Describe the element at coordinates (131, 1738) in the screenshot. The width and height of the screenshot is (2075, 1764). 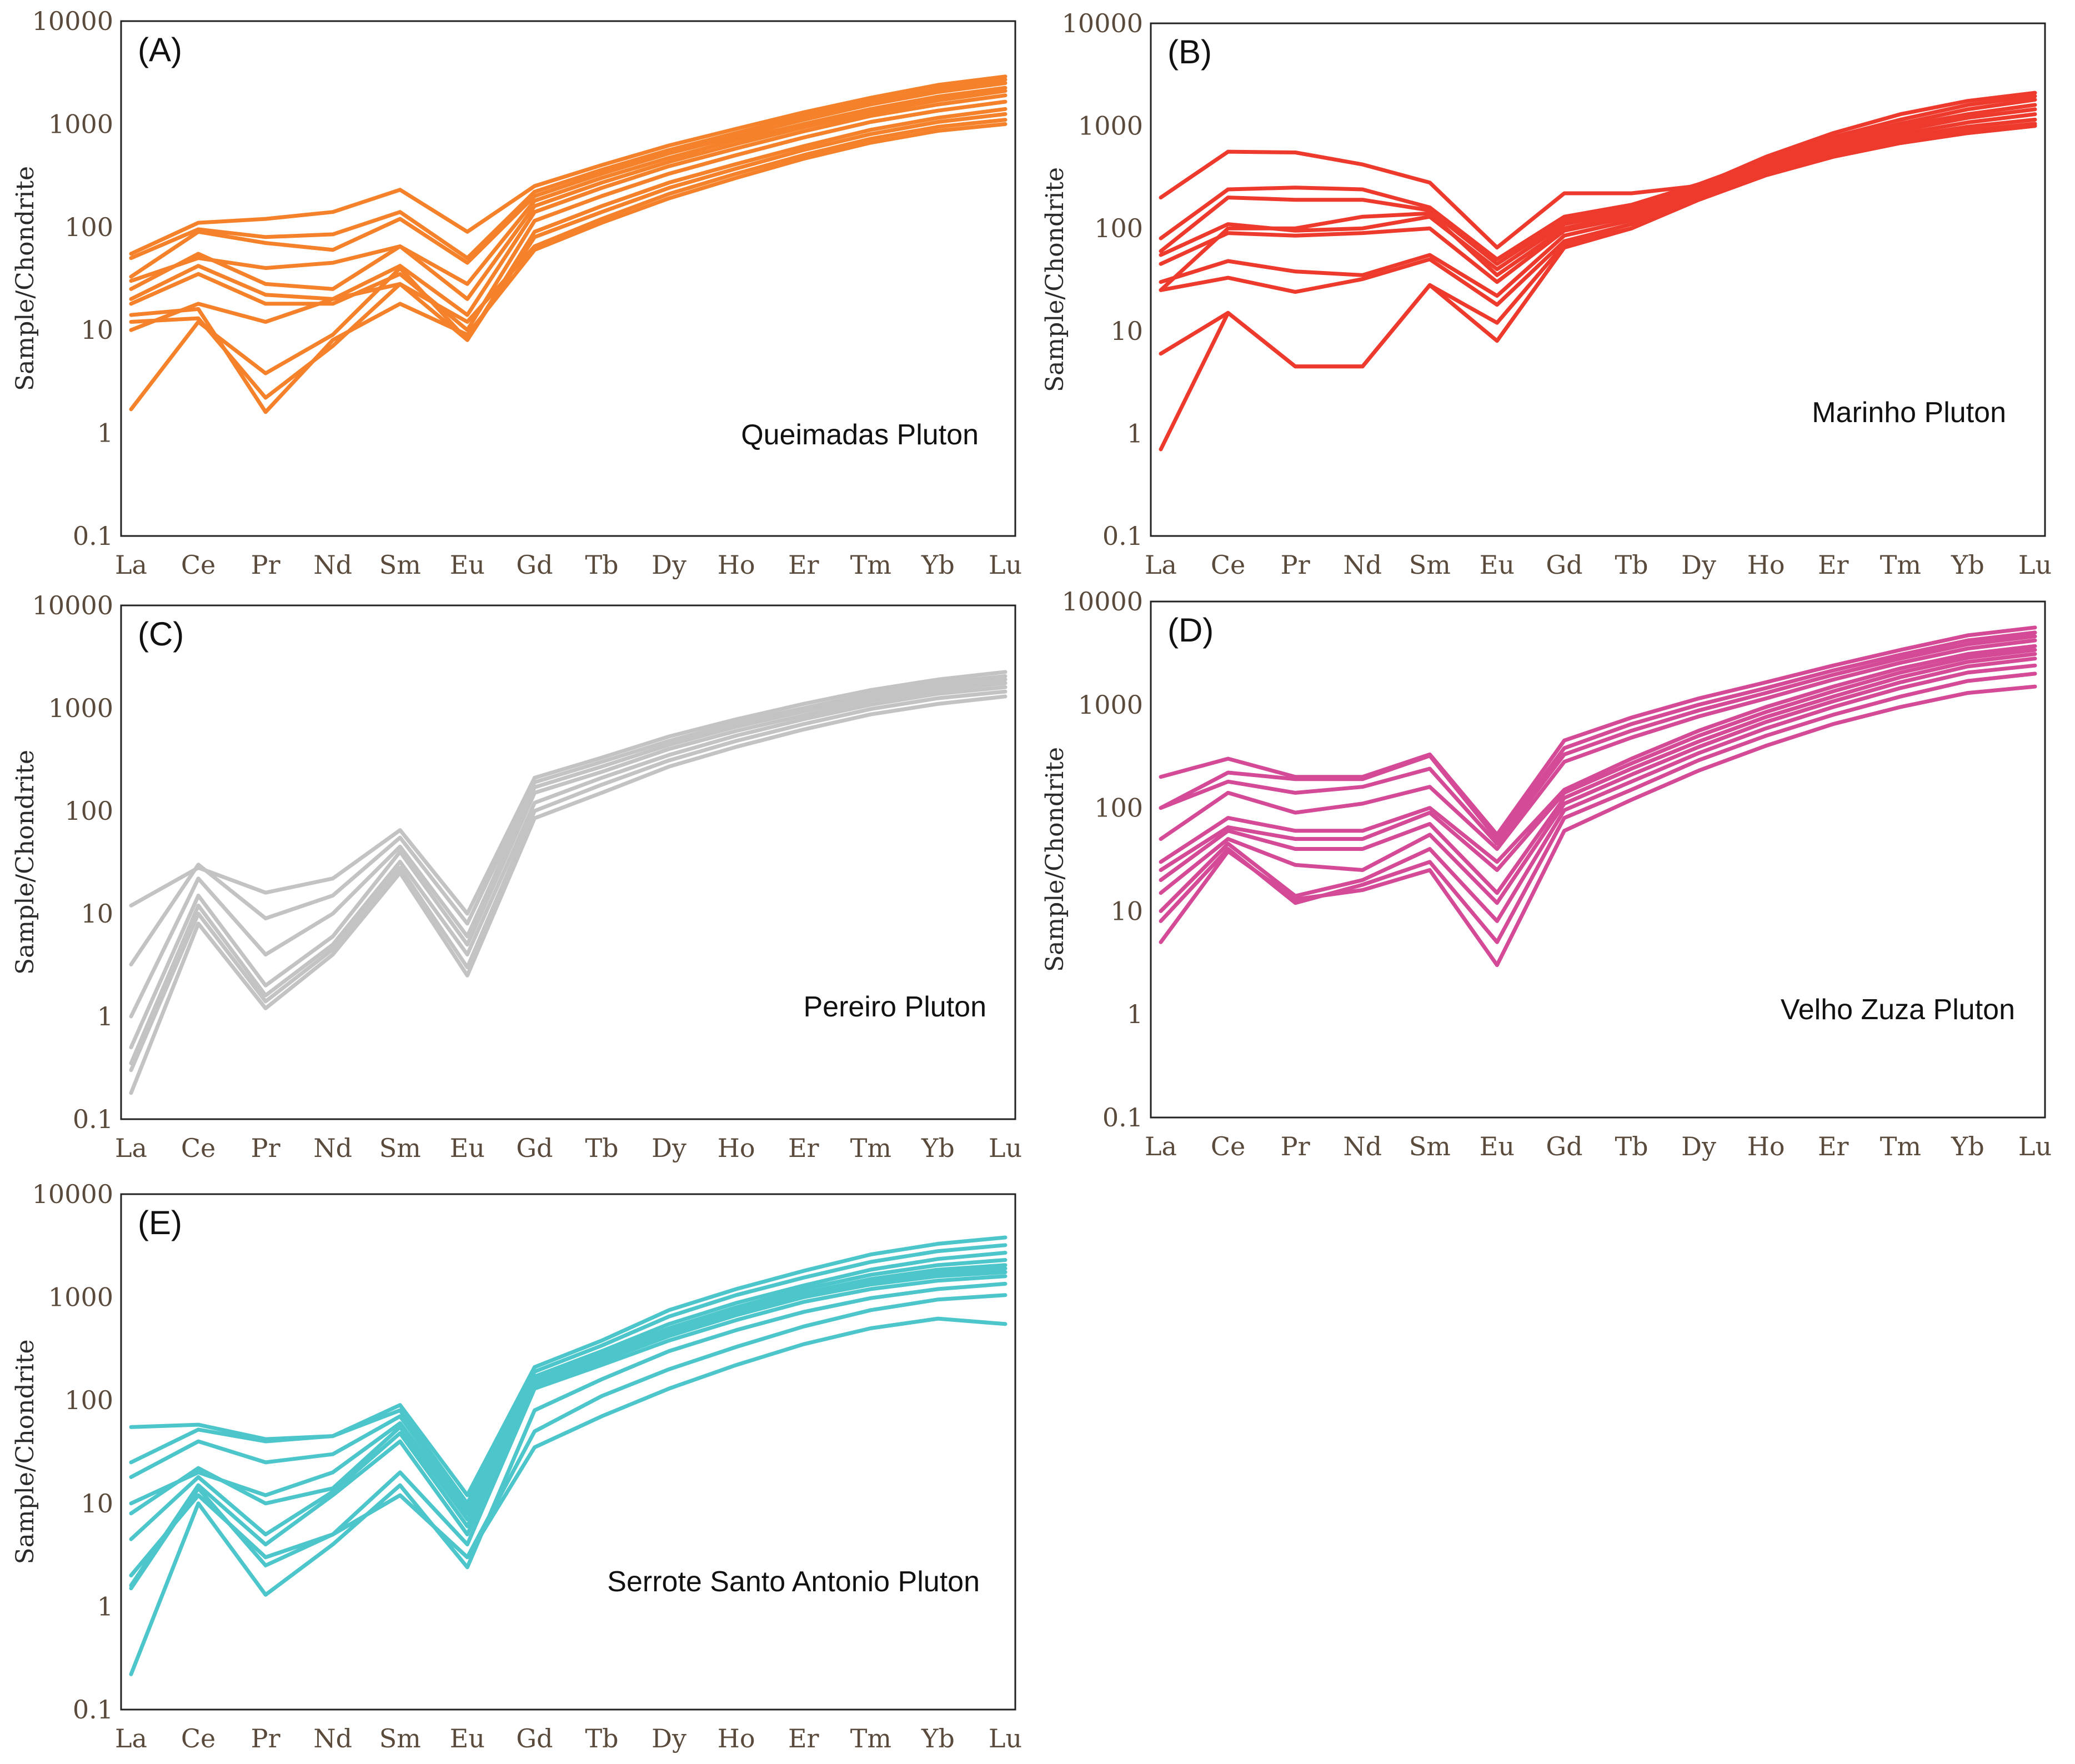
I see `x-tick-label: La` at that location.